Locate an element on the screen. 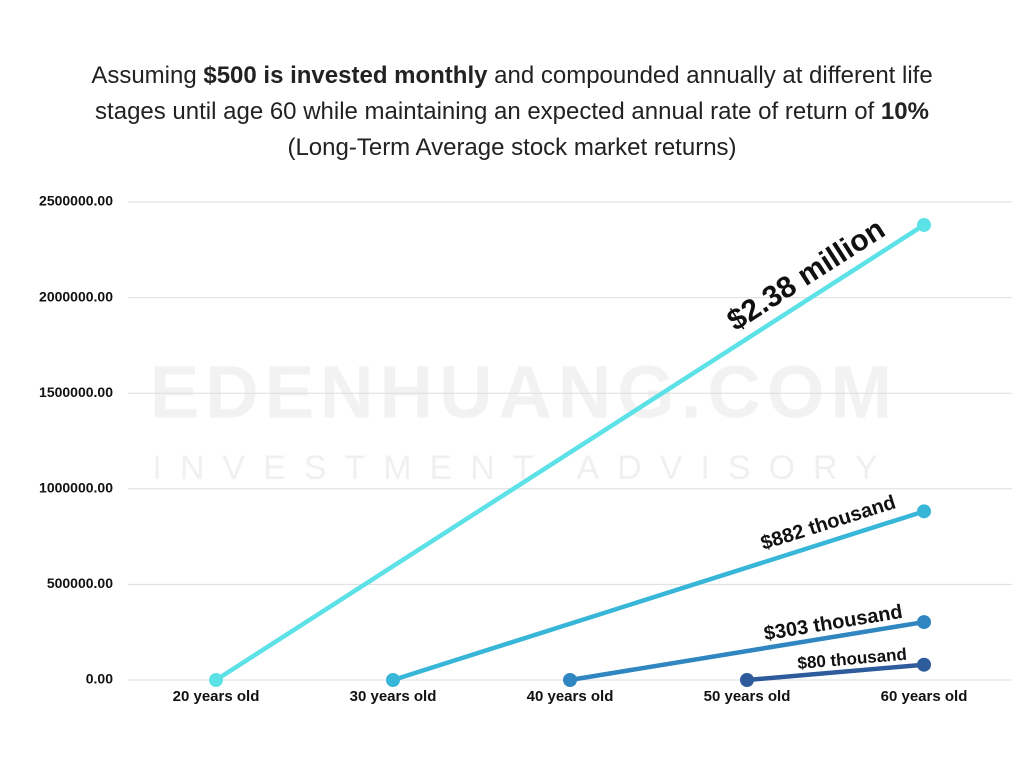 The height and width of the screenshot is (768, 1024). data-label: $2.38 million is located at coordinates (805, 274).